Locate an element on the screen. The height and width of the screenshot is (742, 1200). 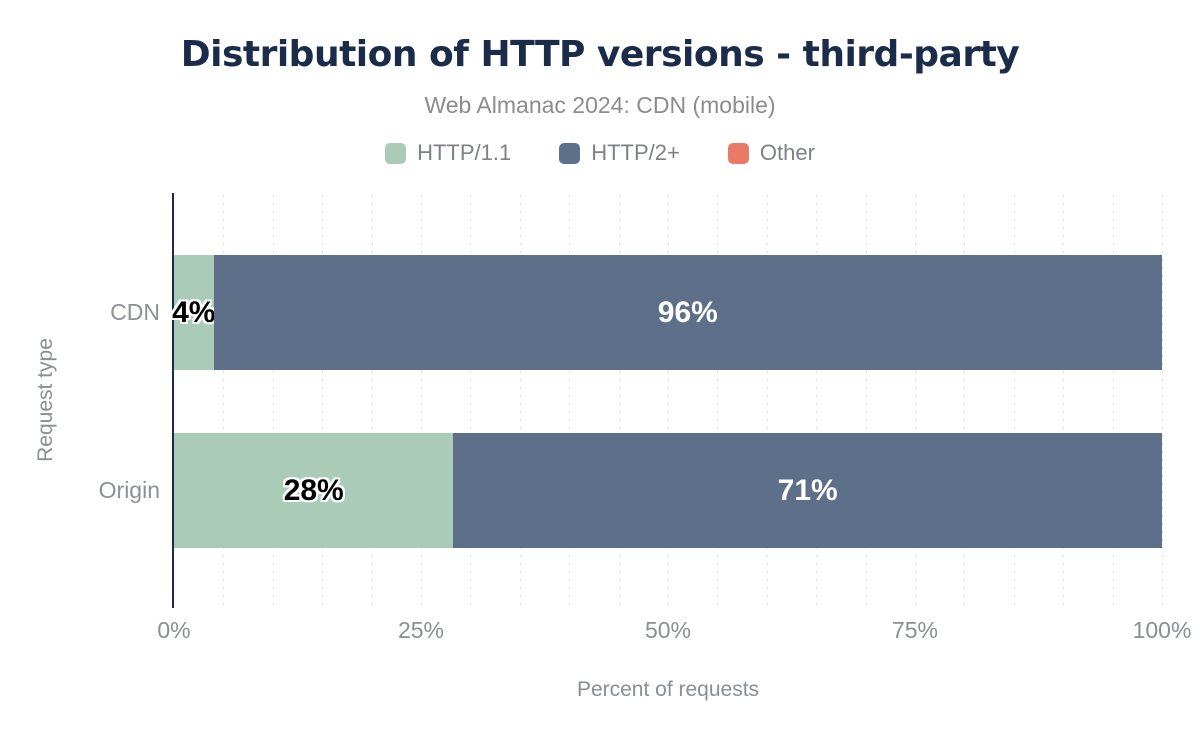
legend-item-other: Other is located at coordinates (771, 153).